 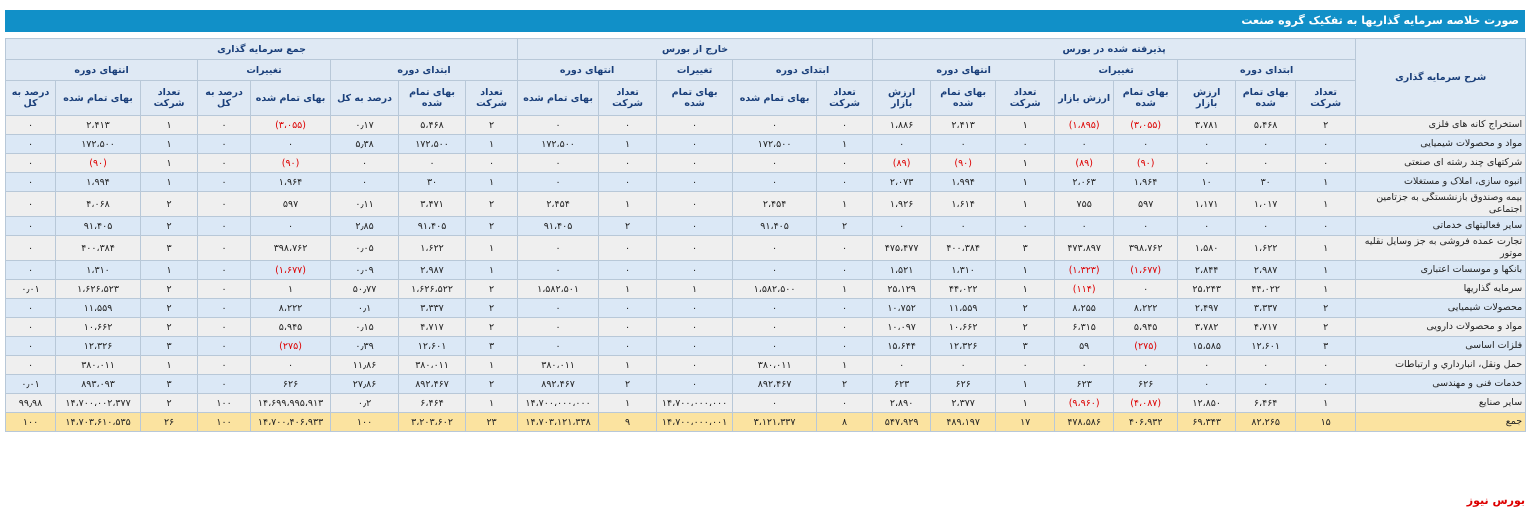 I want to click on cell: ۳۸۰،۰۱۱, so click(x=98, y=365).